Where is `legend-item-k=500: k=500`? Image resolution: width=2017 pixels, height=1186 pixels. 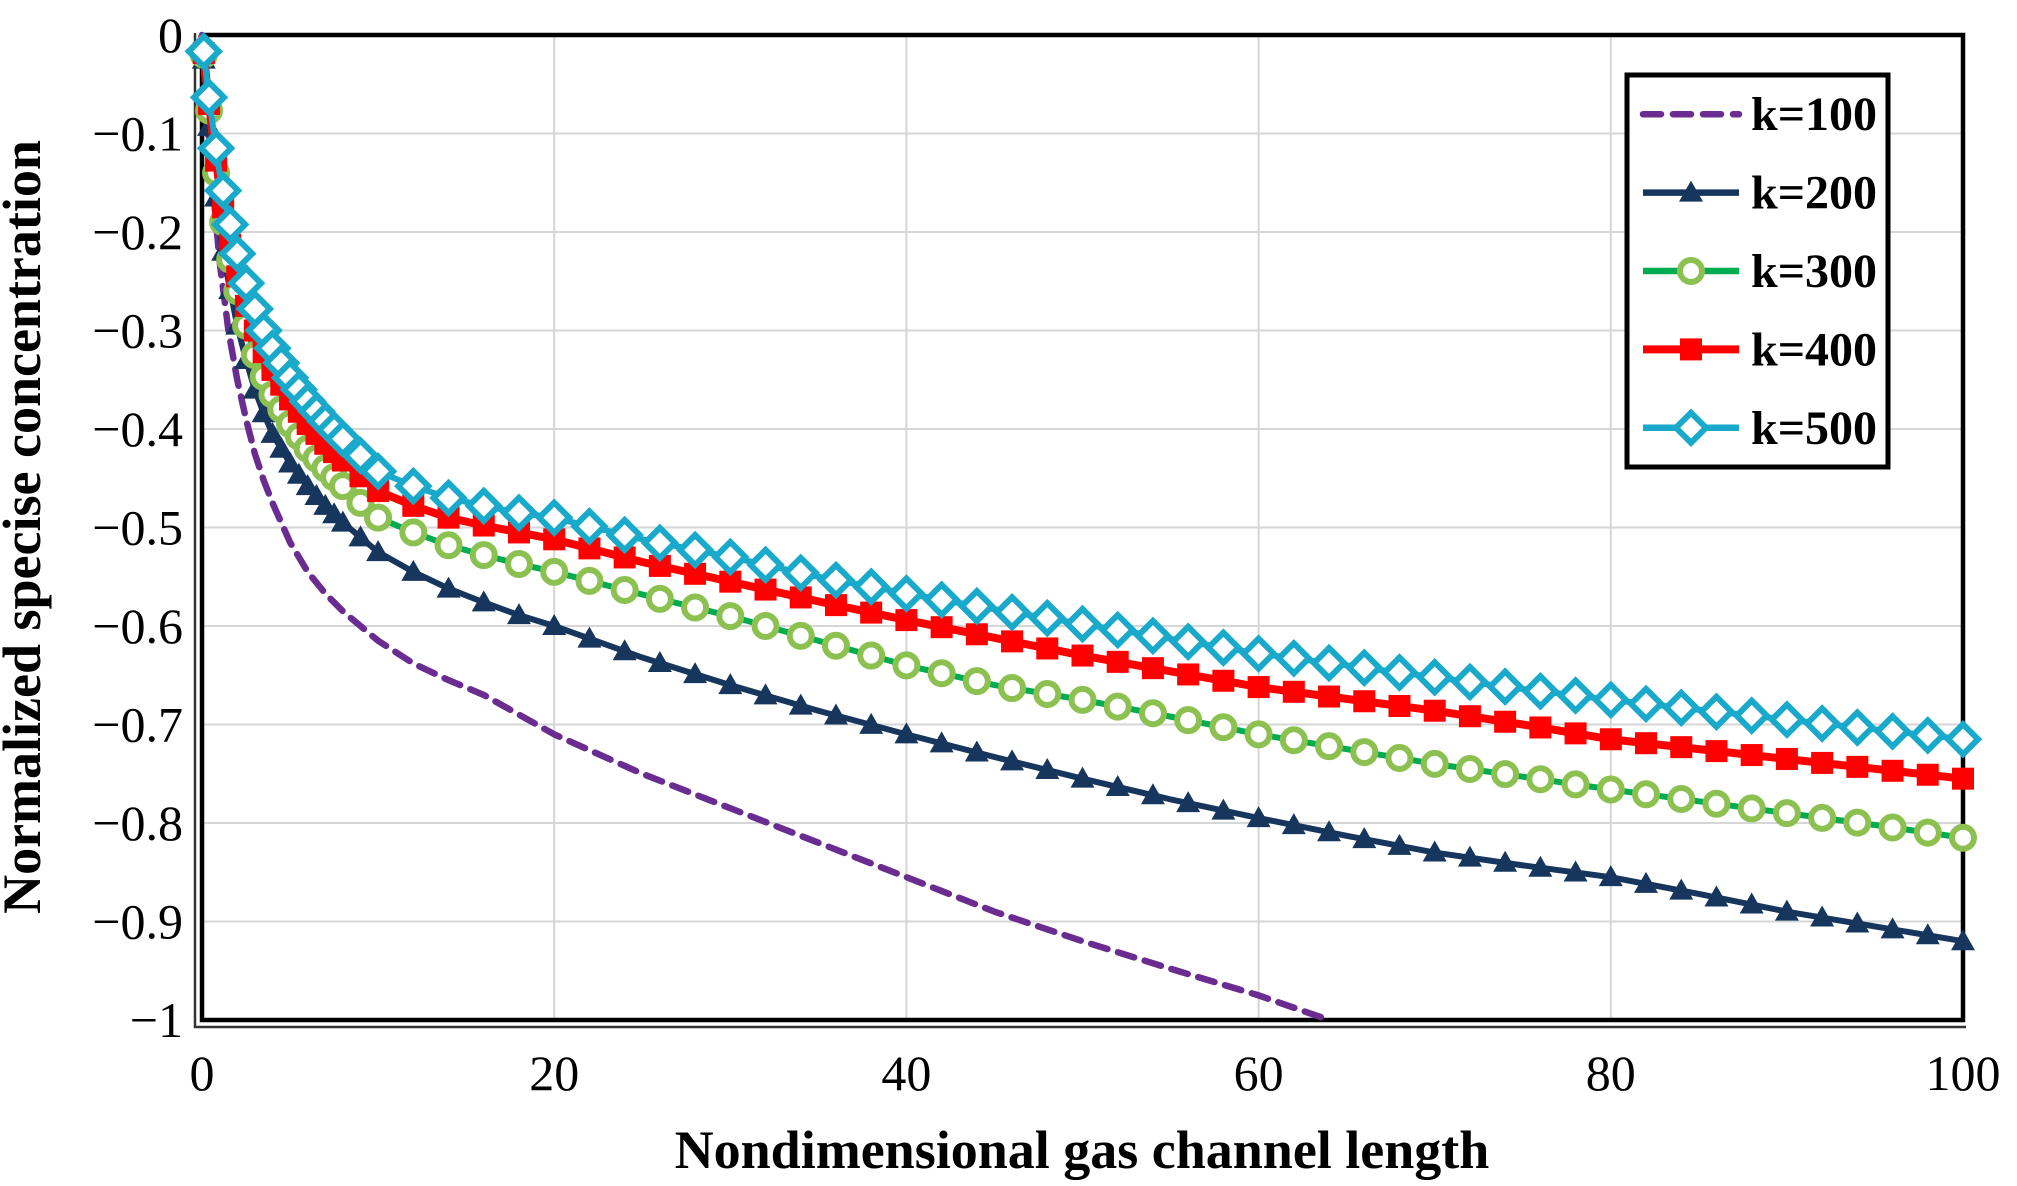
legend-item-k=500: k=500 is located at coordinates (1760, 428).